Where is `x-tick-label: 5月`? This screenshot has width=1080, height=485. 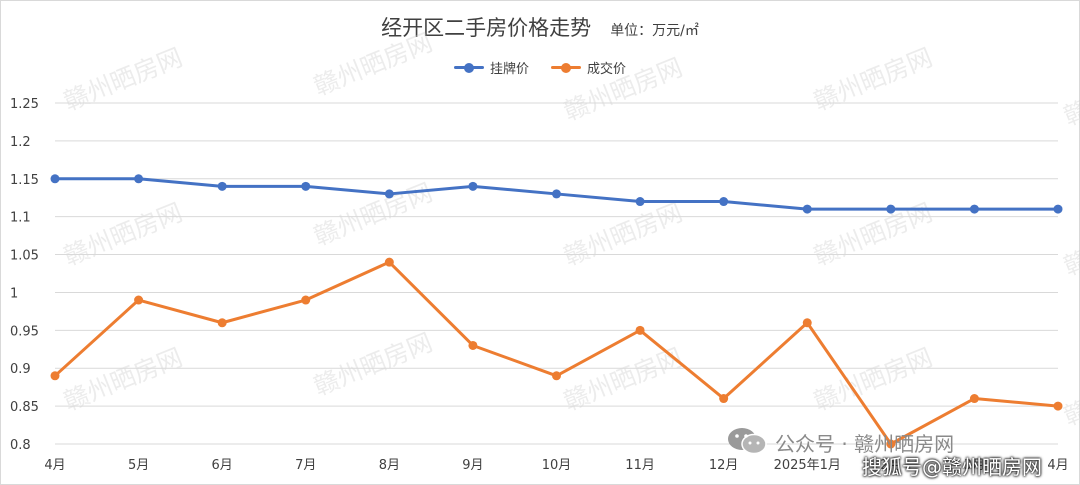
x-tick-label: 5月 is located at coordinates (138, 465).